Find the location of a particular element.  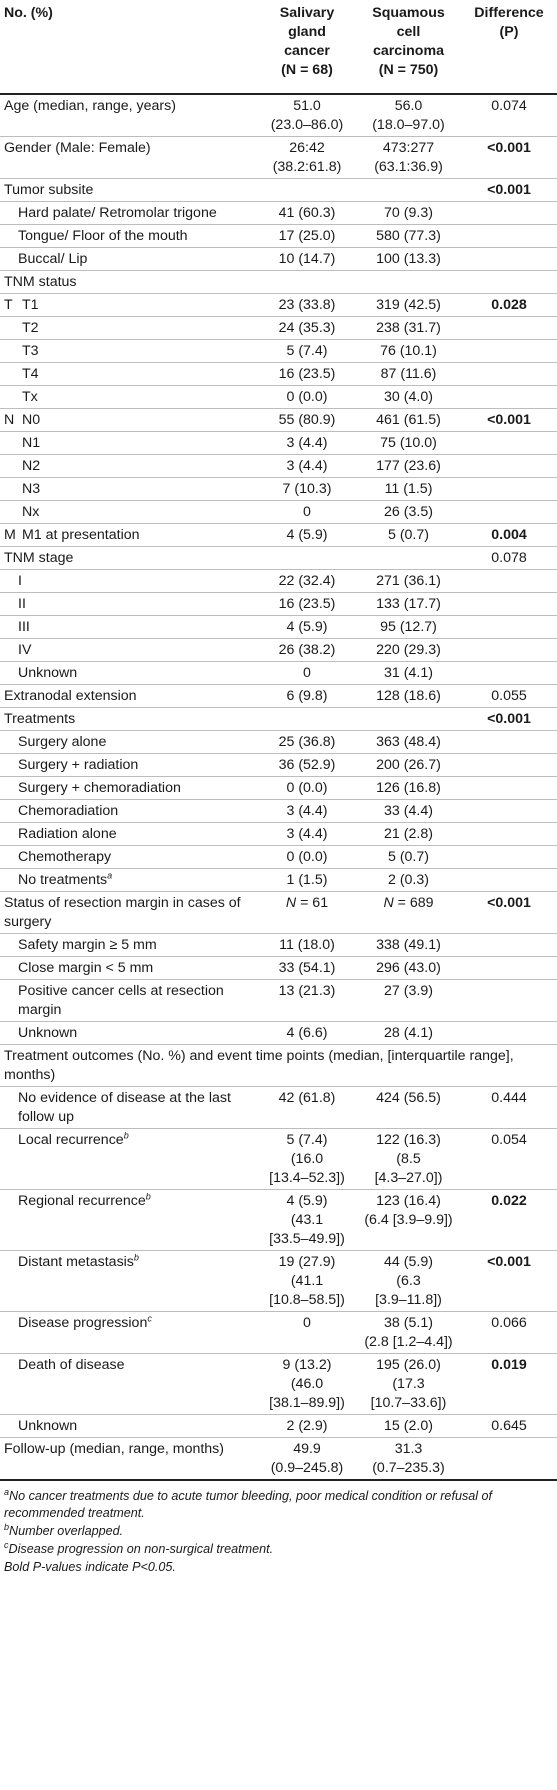

row-label-text: N3 is located at coordinates (31, 489).